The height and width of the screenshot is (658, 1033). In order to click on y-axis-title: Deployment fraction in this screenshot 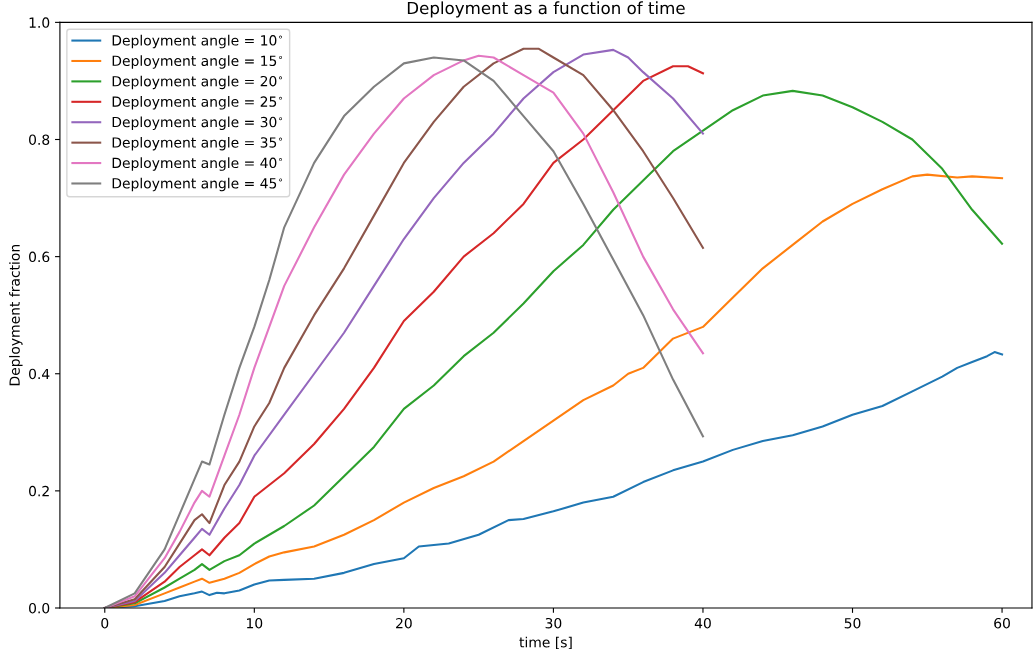, I will do `click(16, 315)`.